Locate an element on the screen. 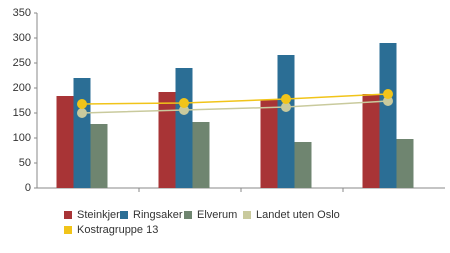 The image size is (450, 253). legend-label: Steinkjer is located at coordinates (98, 215).